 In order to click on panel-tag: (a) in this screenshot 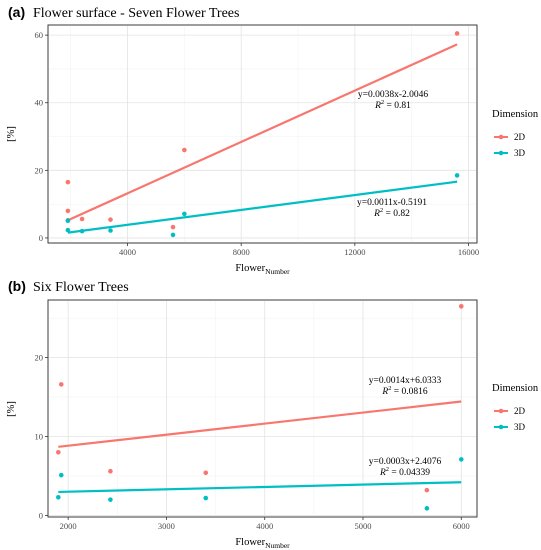, I will do `click(16, 12)`.